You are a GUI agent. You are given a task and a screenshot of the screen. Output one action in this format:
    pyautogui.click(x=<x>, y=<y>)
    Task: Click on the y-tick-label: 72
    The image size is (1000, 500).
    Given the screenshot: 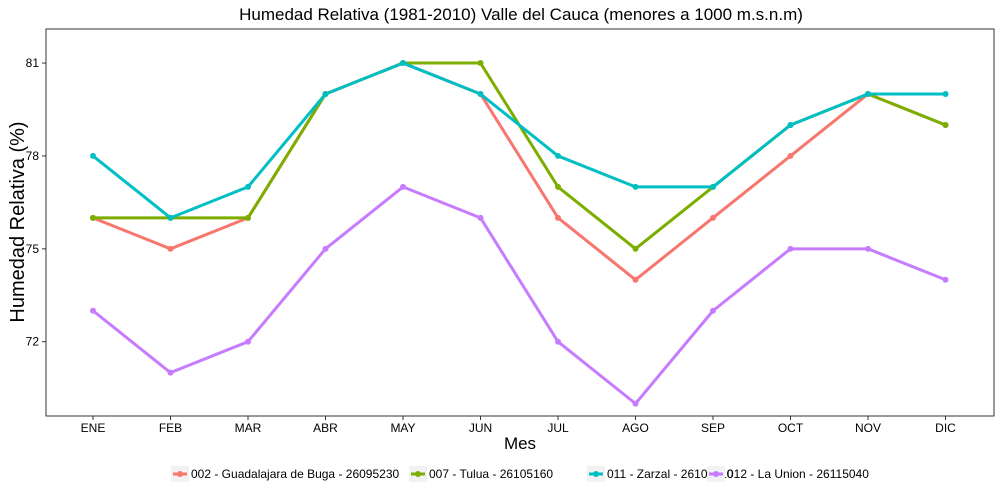 What is the action you would take?
    pyautogui.click(x=33, y=342)
    